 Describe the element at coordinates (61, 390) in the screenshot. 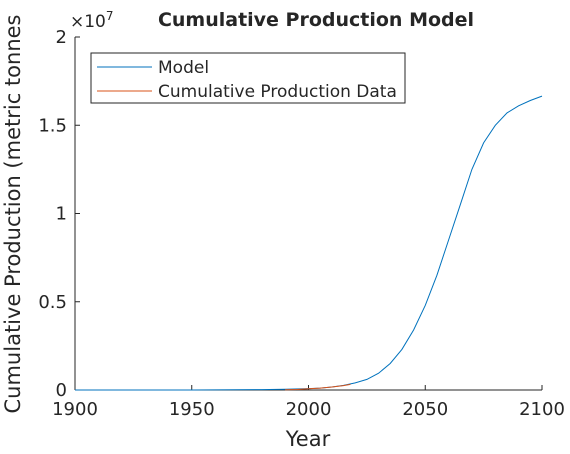

I see `y-tick-label: 0` at that location.